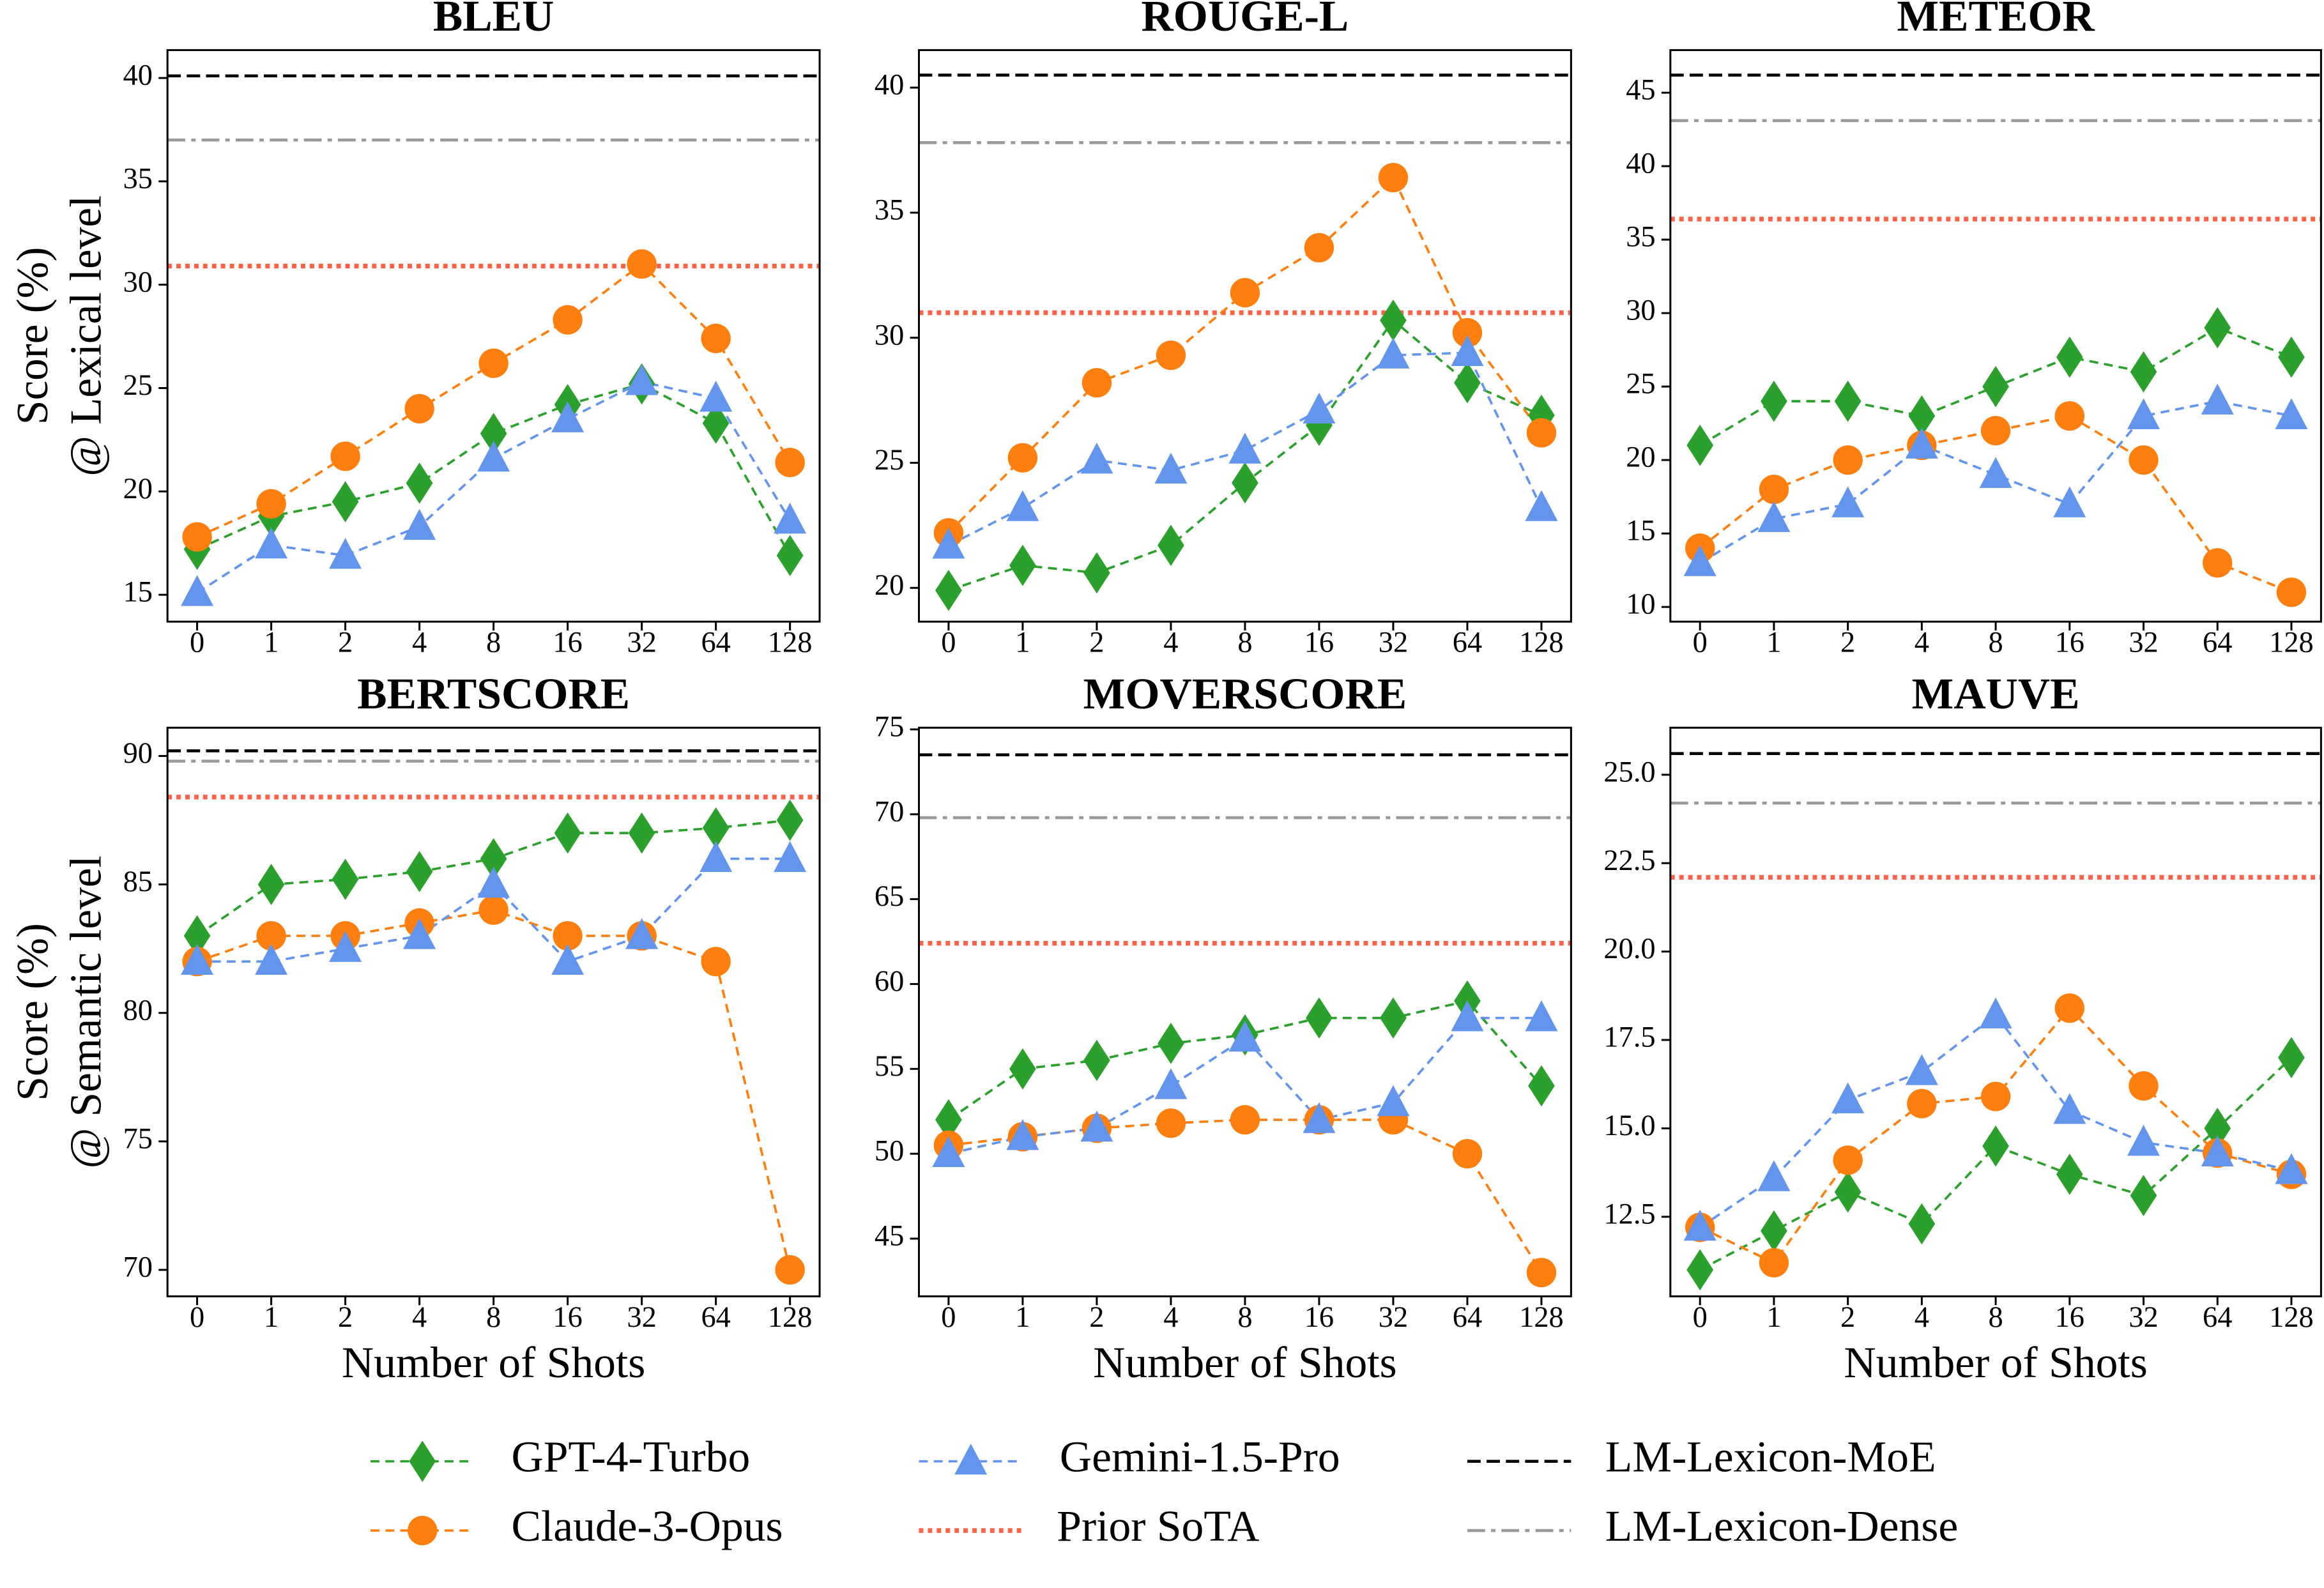 The image size is (2324, 1588). Describe the element at coordinates (1996, 20) in the screenshot. I see `chart-title: METEOR` at that location.